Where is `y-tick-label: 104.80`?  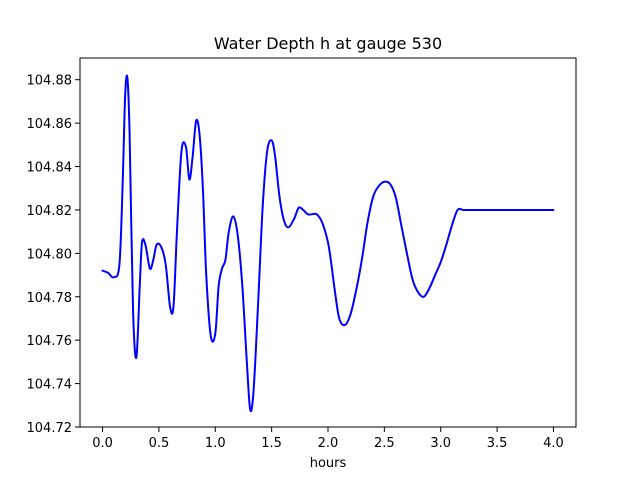
y-tick-label: 104.80 is located at coordinates (50, 254).